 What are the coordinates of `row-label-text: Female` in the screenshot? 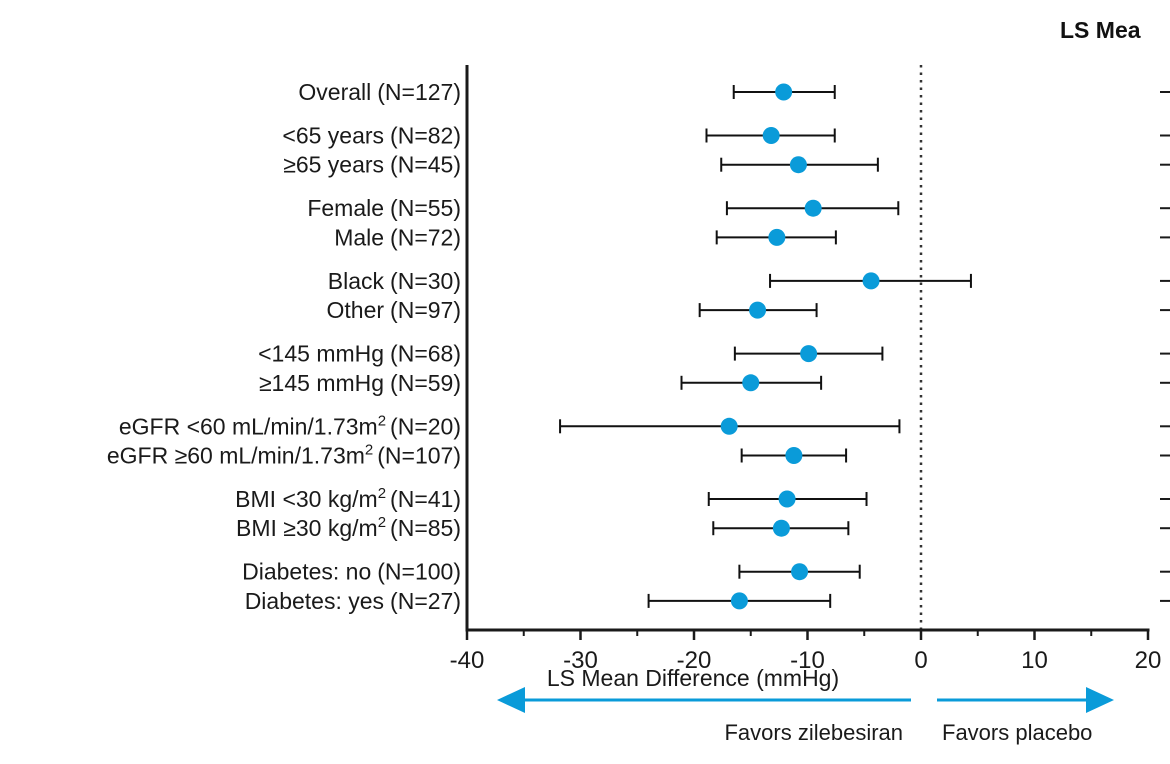 It's located at (345, 208).